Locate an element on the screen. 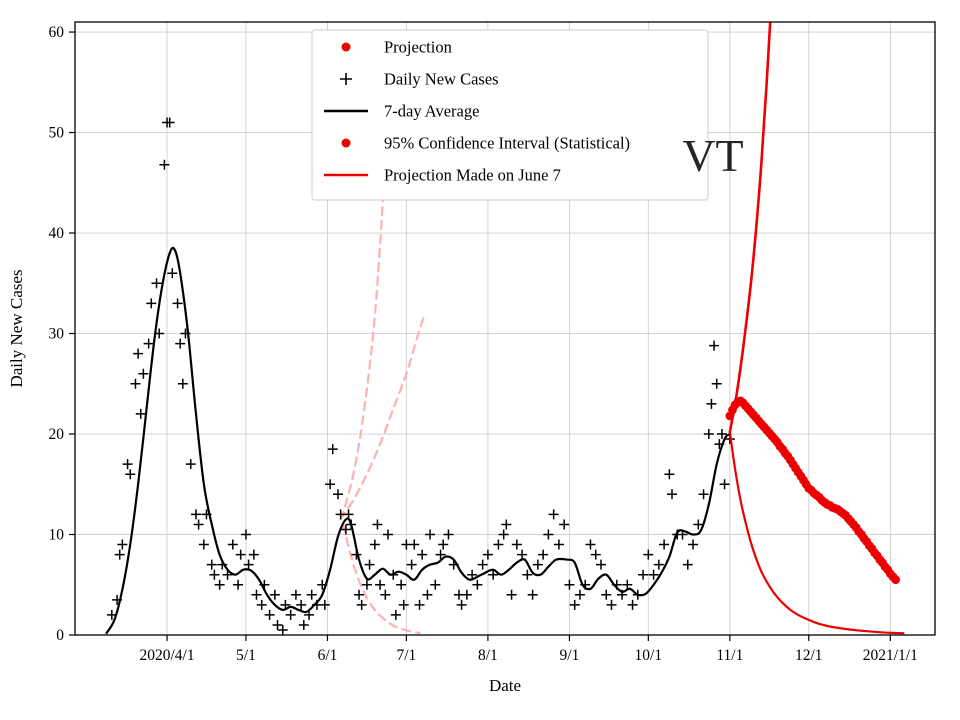 Image resolution: width=960 pixels, height=720 pixels. legend-label: 95% Confidence Interval (Statistical) is located at coordinates (507, 143).